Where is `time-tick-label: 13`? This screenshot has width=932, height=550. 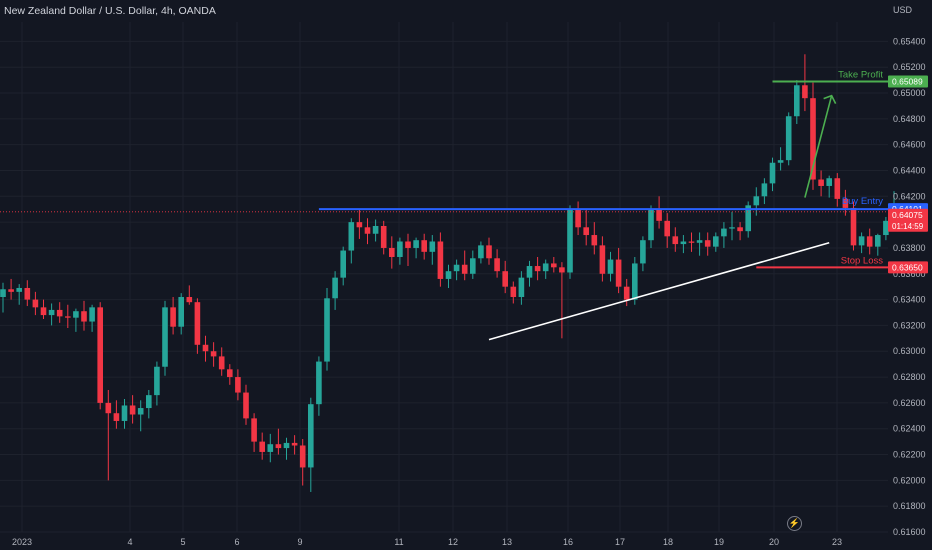 time-tick-label: 13 is located at coordinates (507, 542).